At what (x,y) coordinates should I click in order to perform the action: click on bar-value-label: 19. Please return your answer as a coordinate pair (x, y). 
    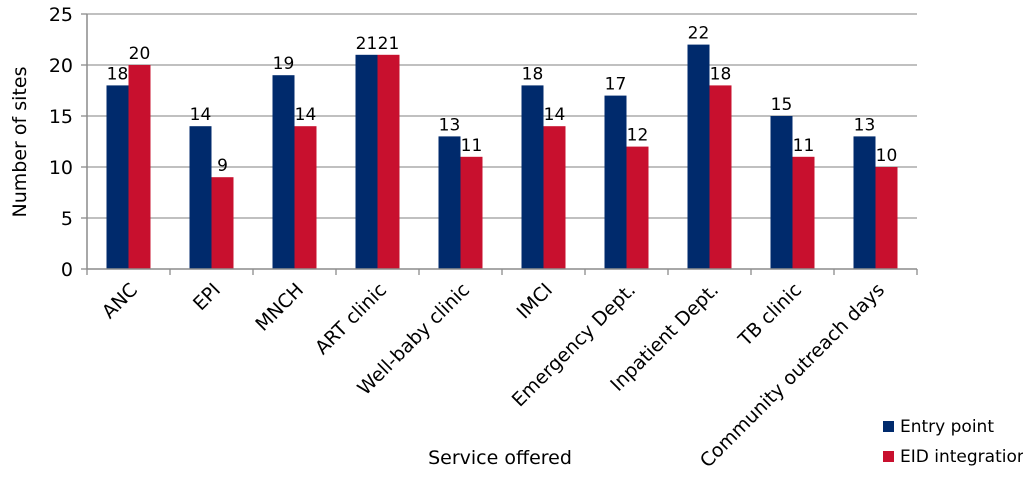
    Looking at the image, I should click on (284, 64).